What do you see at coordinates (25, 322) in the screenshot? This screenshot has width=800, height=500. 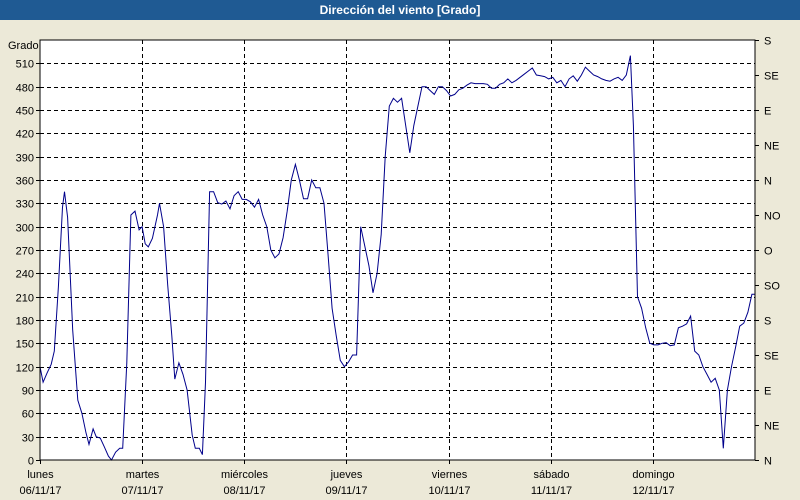 I see `y-tick-label: 180` at bounding box center [25, 322].